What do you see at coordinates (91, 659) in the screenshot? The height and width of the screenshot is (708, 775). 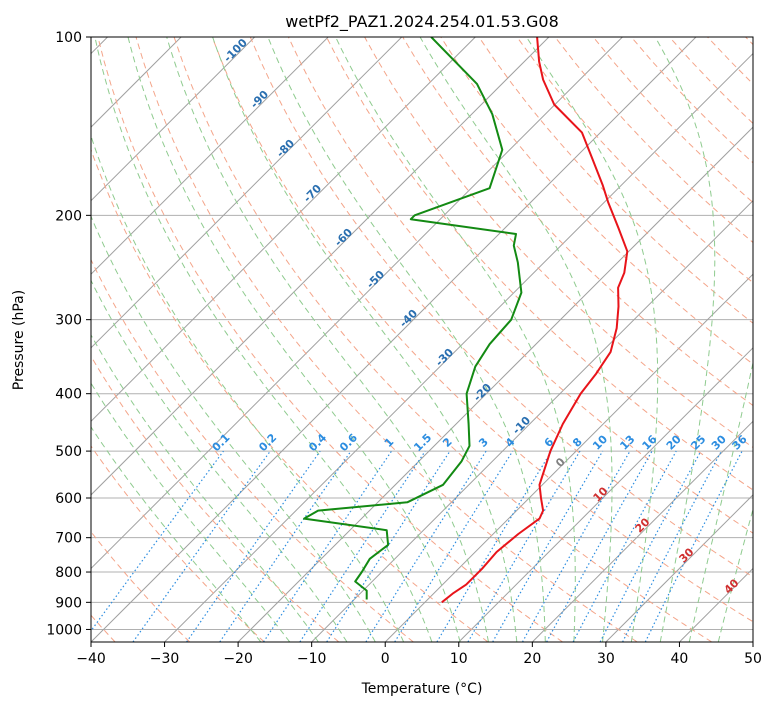 I see `x-tick-label: −40` at bounding box center [91, 659].